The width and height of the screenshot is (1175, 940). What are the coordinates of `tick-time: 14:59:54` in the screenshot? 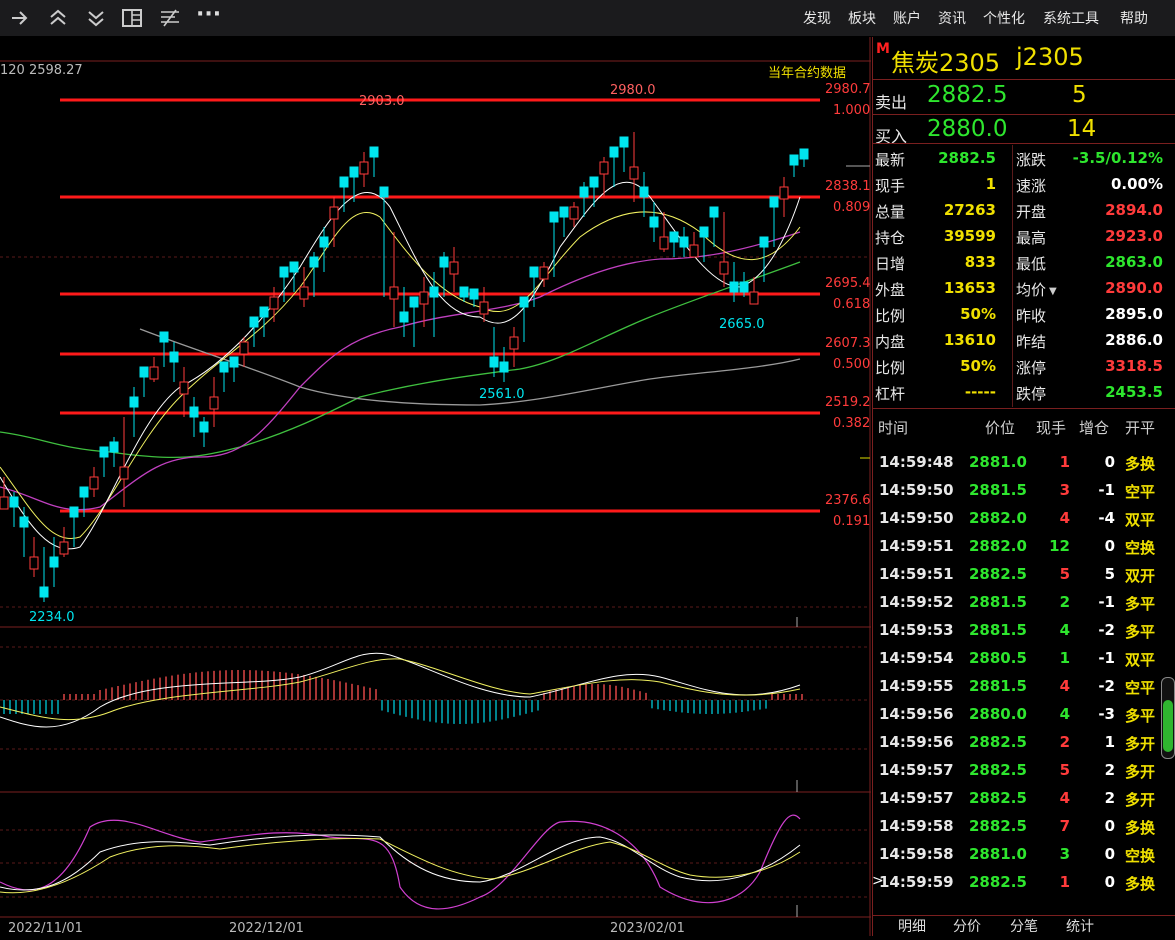 It's located at (916, 658).